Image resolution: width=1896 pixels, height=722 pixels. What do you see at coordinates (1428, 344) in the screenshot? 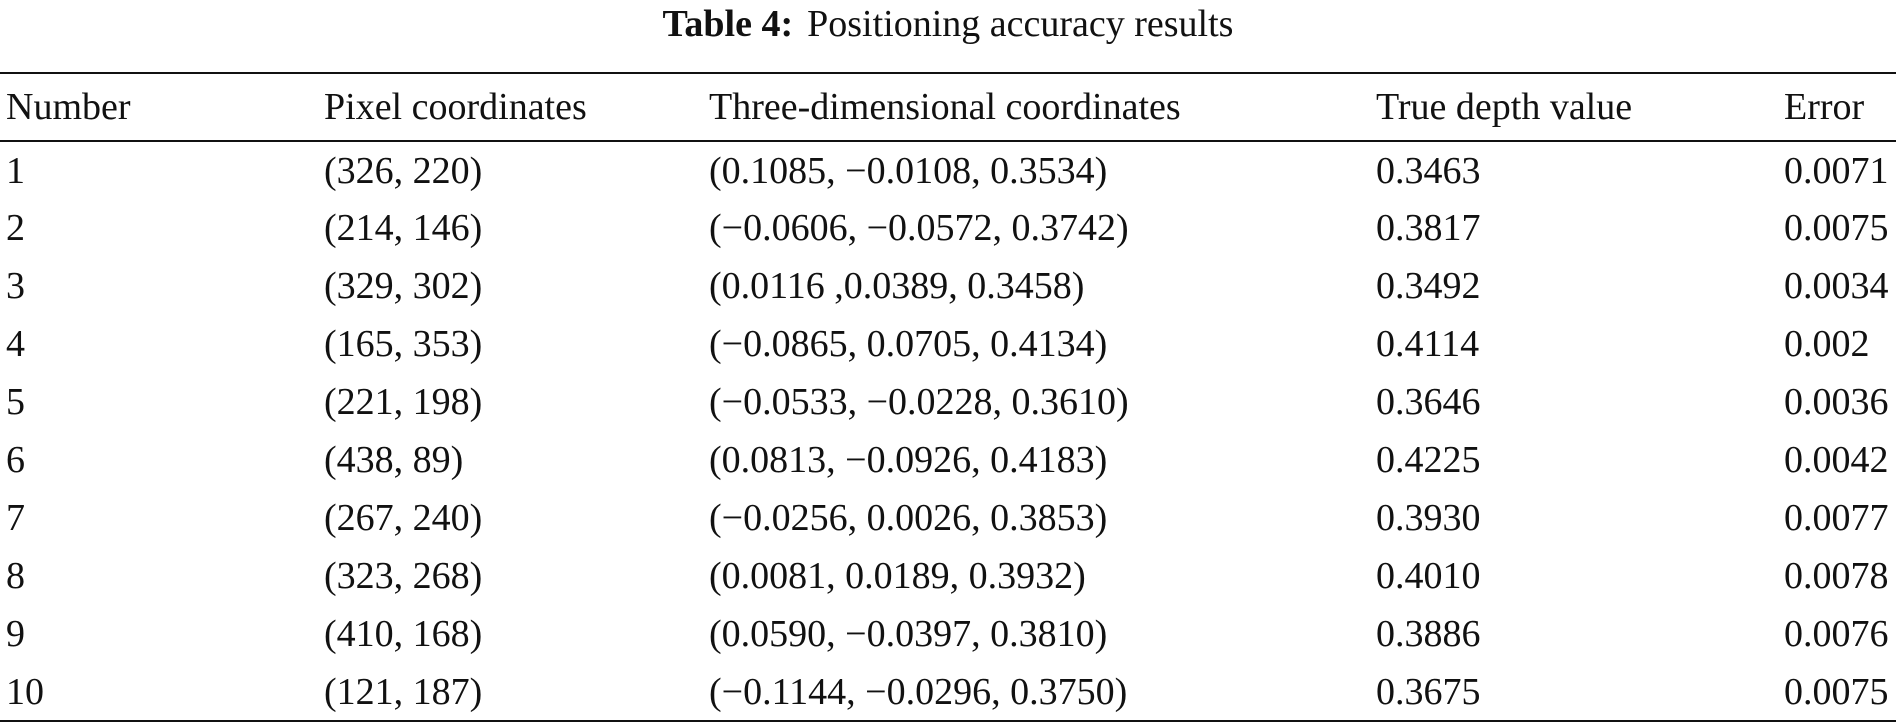
I see `cell-true-depth-value: 0.4114` at bounding box center [1428, 344].